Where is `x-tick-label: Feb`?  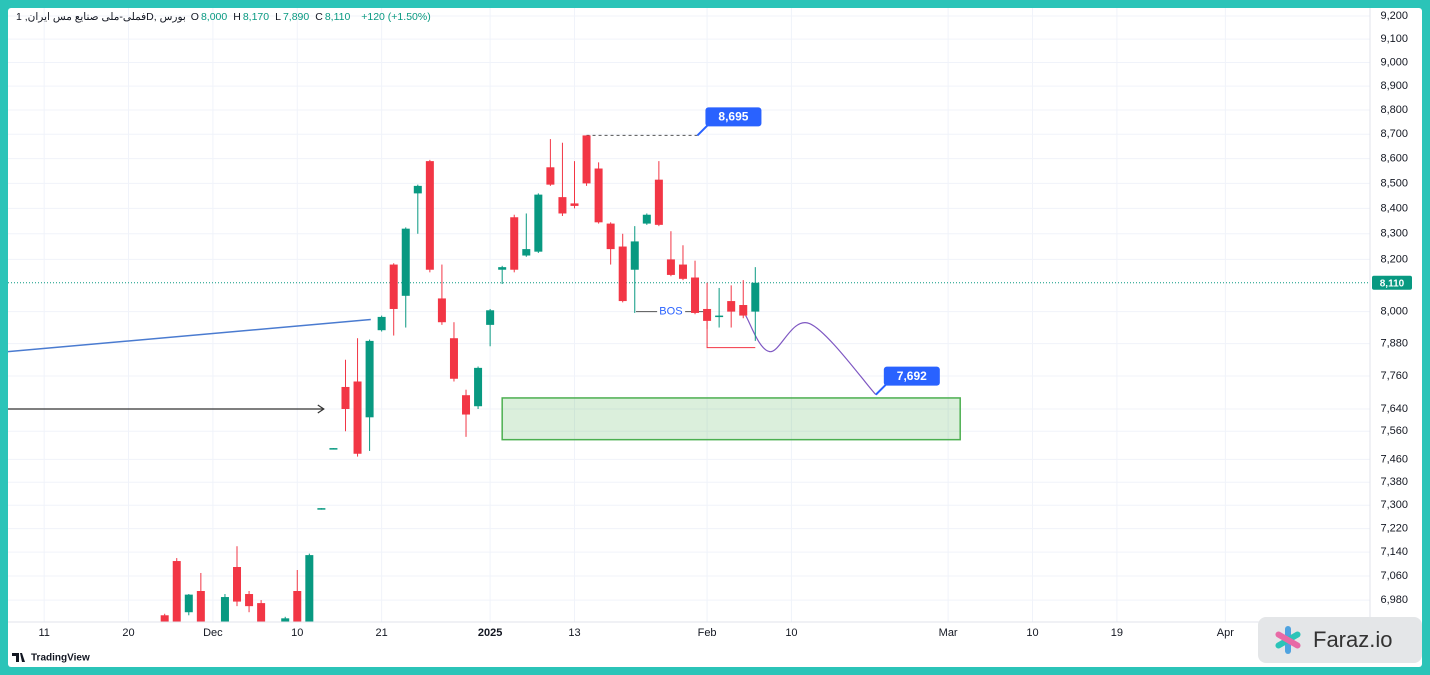
x-tick-label: Feb is located at coordinates (707, 633).